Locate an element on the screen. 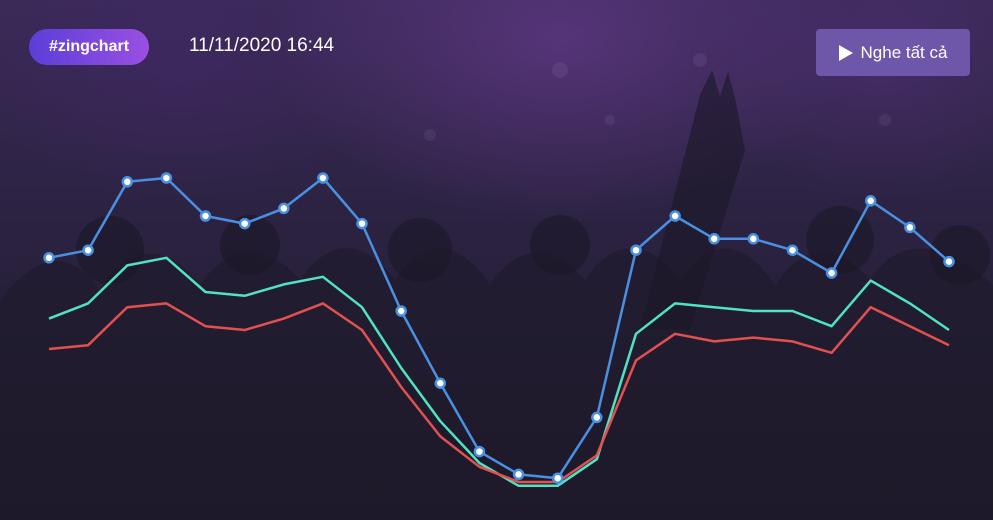  play-icon is located at coordinates (845, 52).